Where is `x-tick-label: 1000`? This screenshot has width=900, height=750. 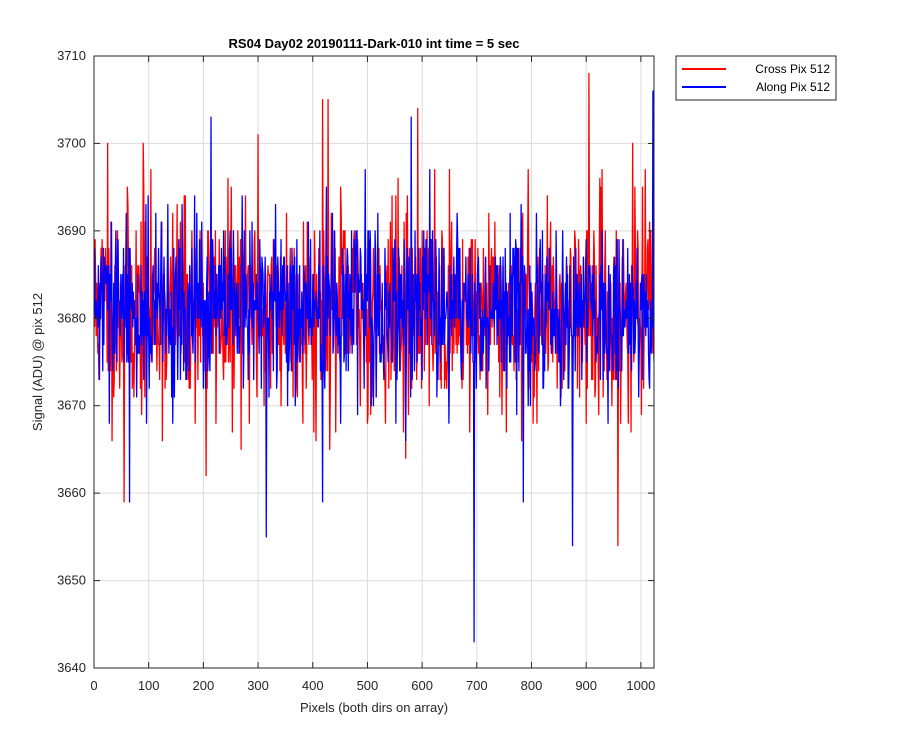
x-tick-label: 1000 is located at coordinates (640, 685).